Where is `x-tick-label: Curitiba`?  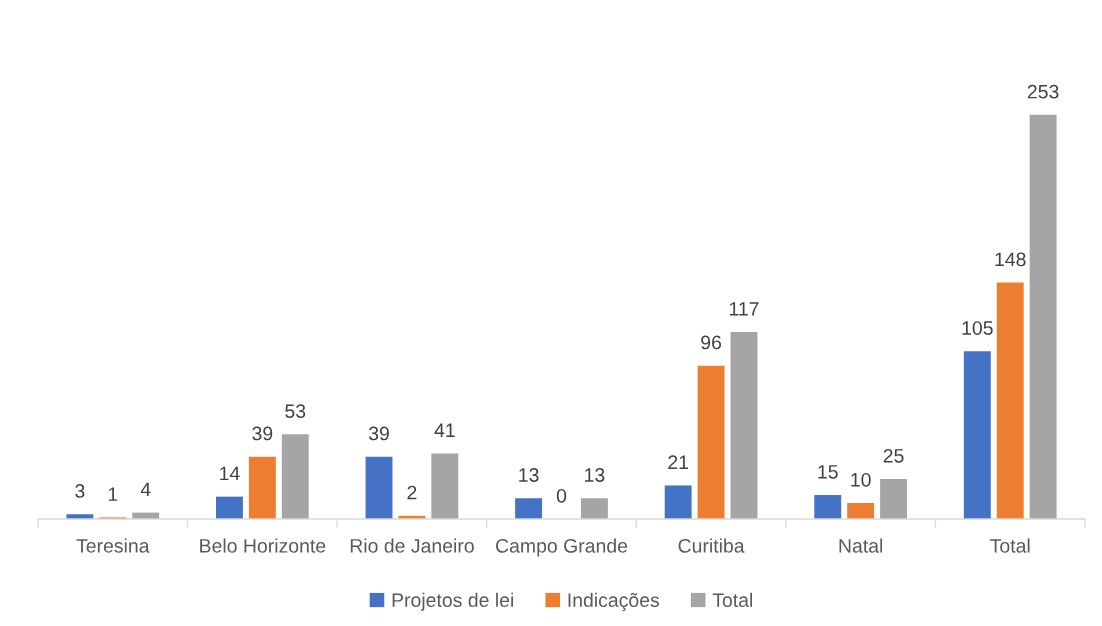
x-tick-label: Curitiba is located at coordinates (711, 545).